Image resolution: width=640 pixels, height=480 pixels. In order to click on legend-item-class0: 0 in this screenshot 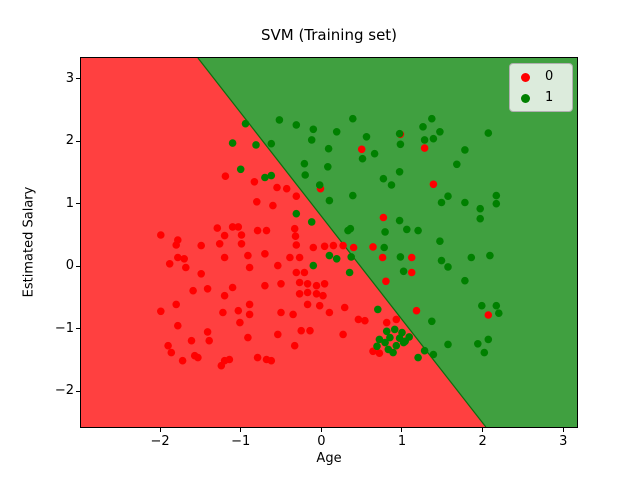, I will do `click(541, 77)`.